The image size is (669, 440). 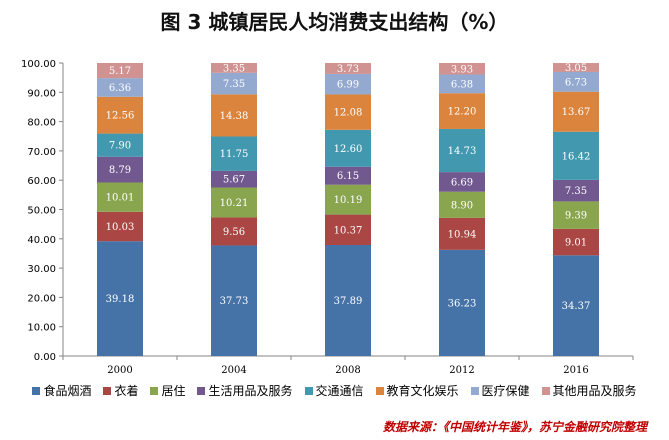 I want to click on legend-item: 医疗保健, so click(x=500, y=390).